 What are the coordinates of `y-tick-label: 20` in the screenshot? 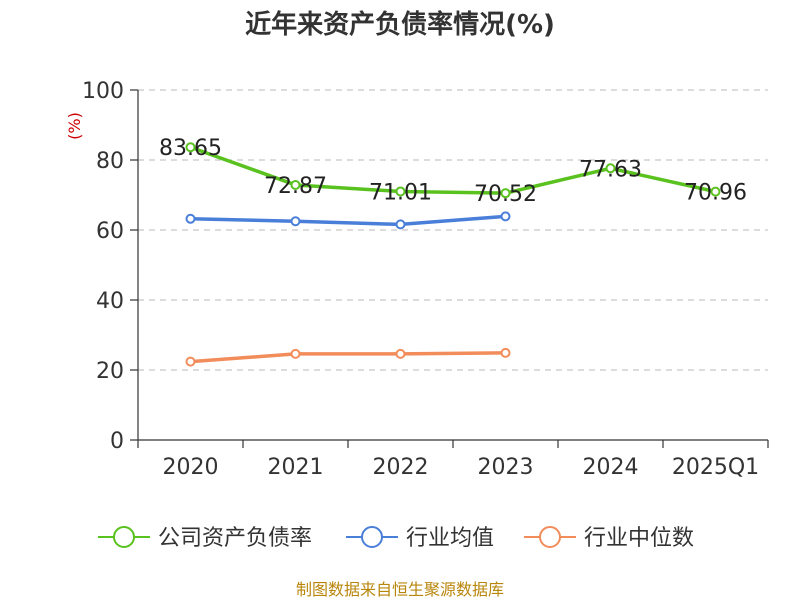 It's located at (110, 371).